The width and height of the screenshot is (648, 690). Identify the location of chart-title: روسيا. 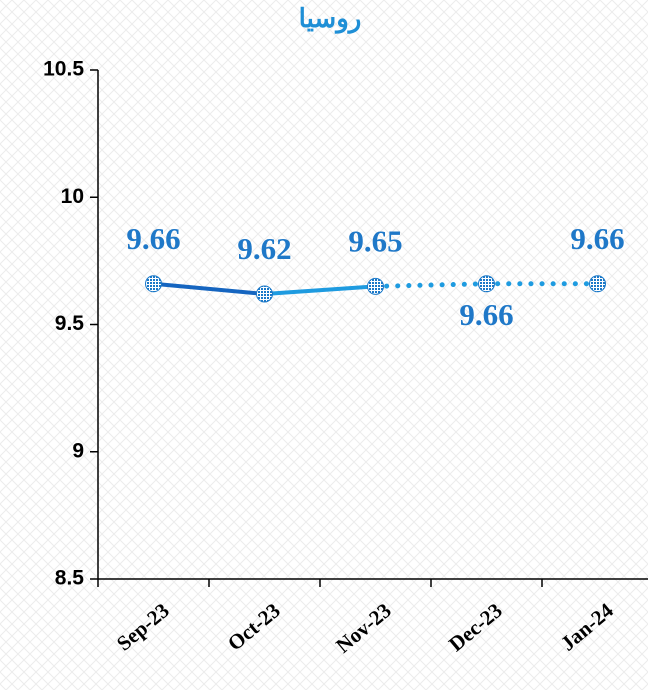
(330, 18).